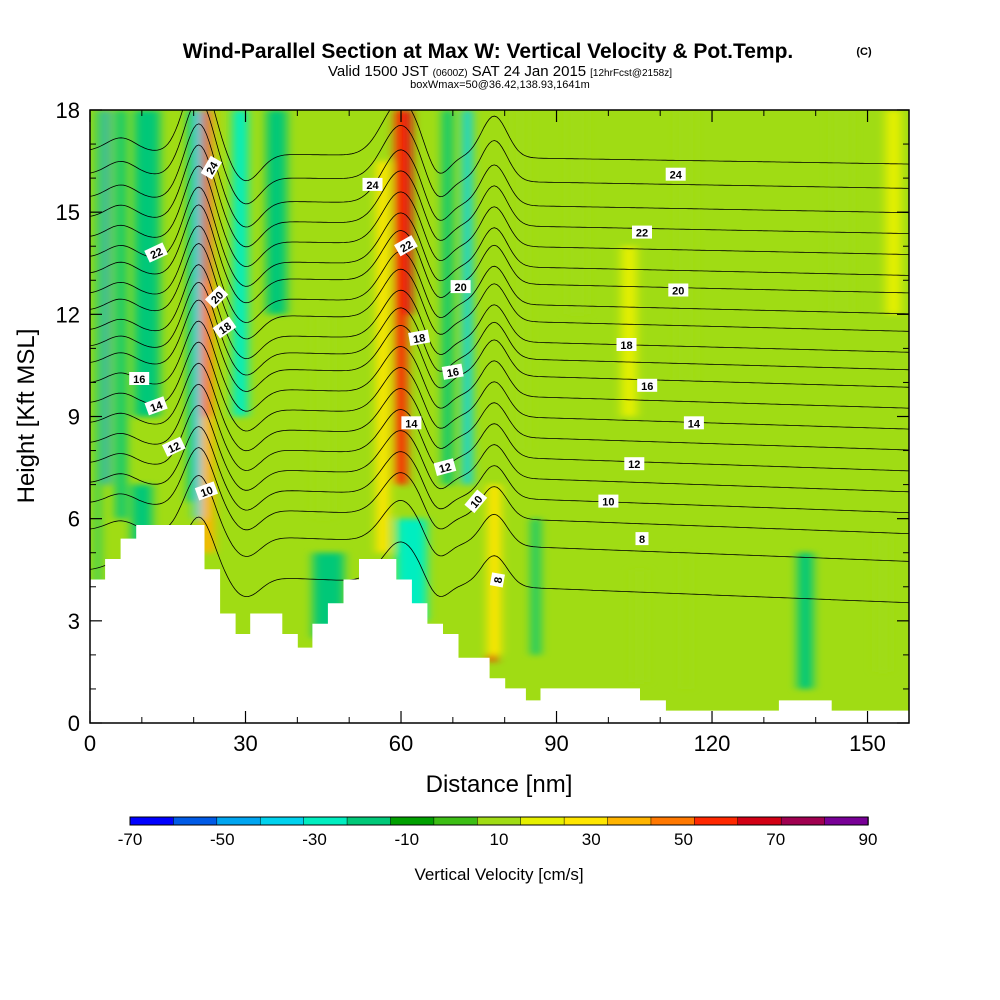  What do you see at coordinates (211, 167) in the screenshot?
I see `contour-label-0: 24` at bounding box center [211, 167].